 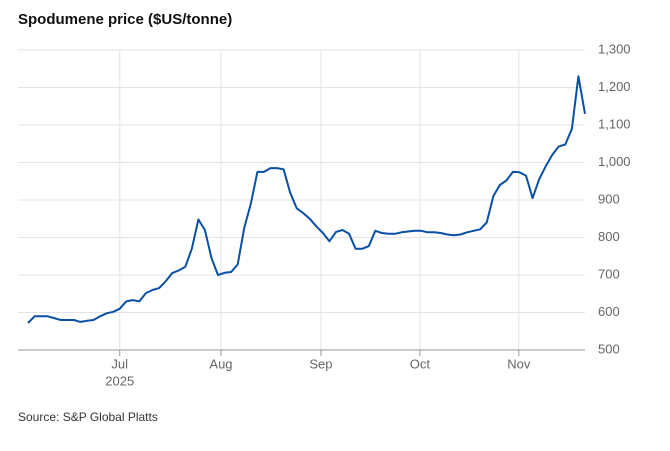 What do you see at coordinates (609, 236) in the screenshot?
I see `y-tick-label: 800` at bounding box center [609, 236].